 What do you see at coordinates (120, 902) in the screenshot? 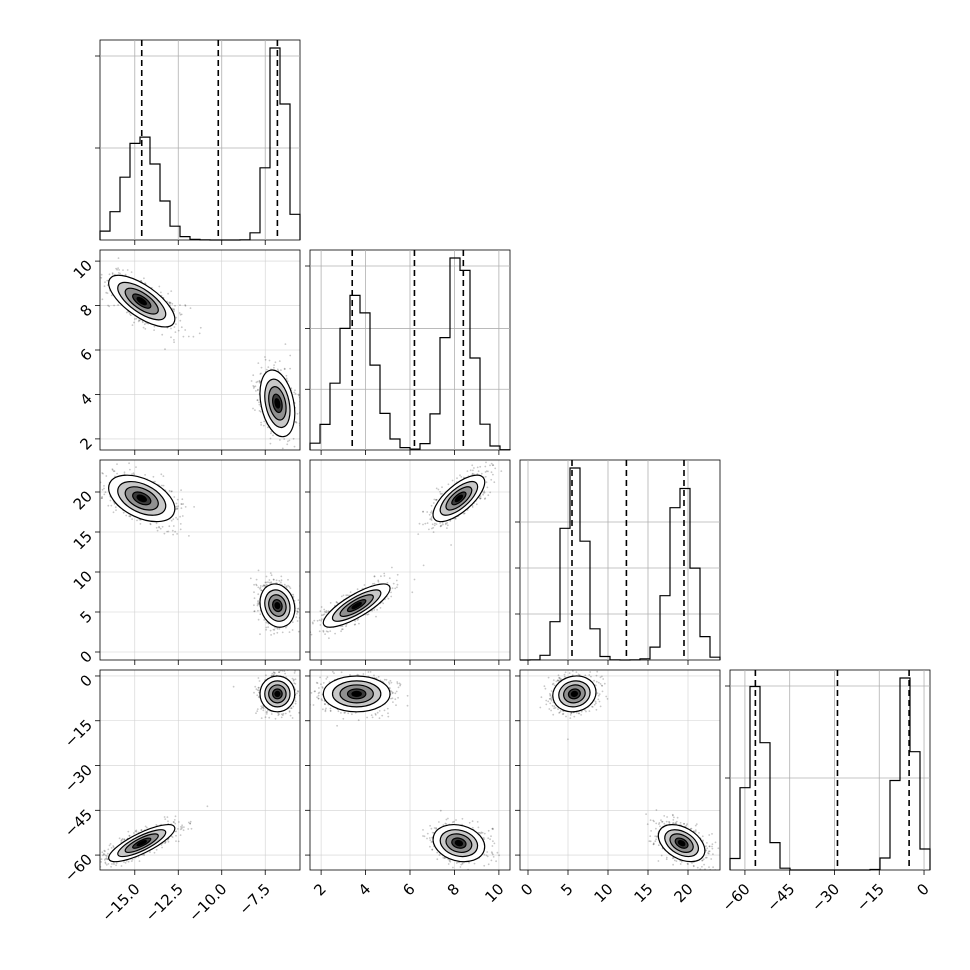
I see `x-tick-label: −15.0` at bounding box center [120, 902].